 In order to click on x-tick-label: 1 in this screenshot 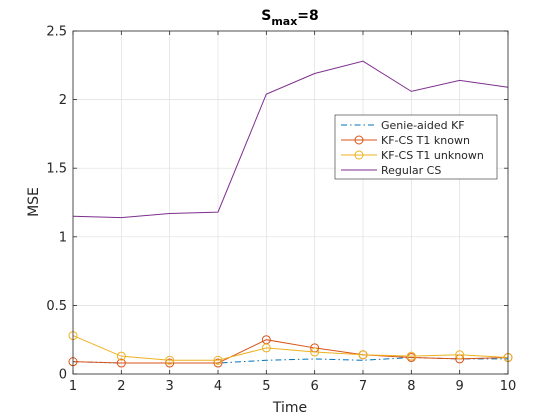, I will do `click(73, 386)`.